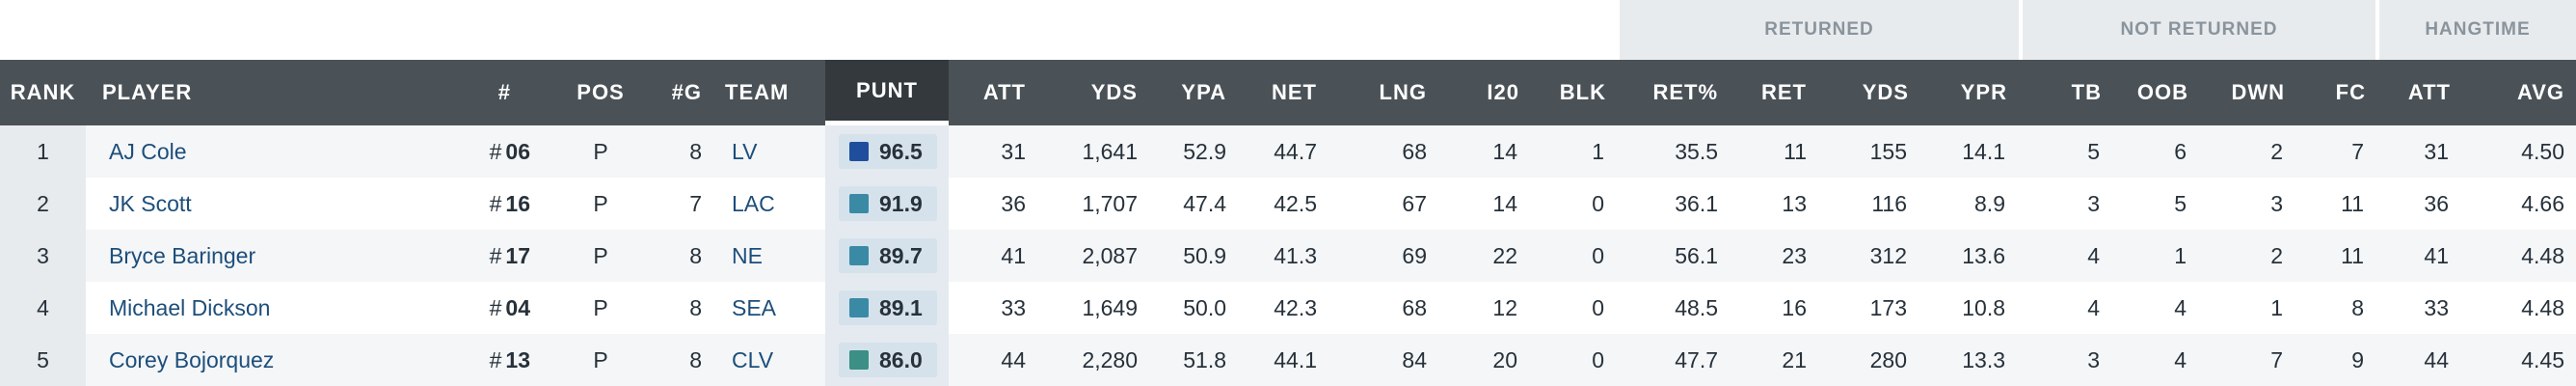  What do you see at coordinates (182, 255) in the screenshot?
I see `player-name-link: Bryce Baringer` at bounding box center [182, 255].